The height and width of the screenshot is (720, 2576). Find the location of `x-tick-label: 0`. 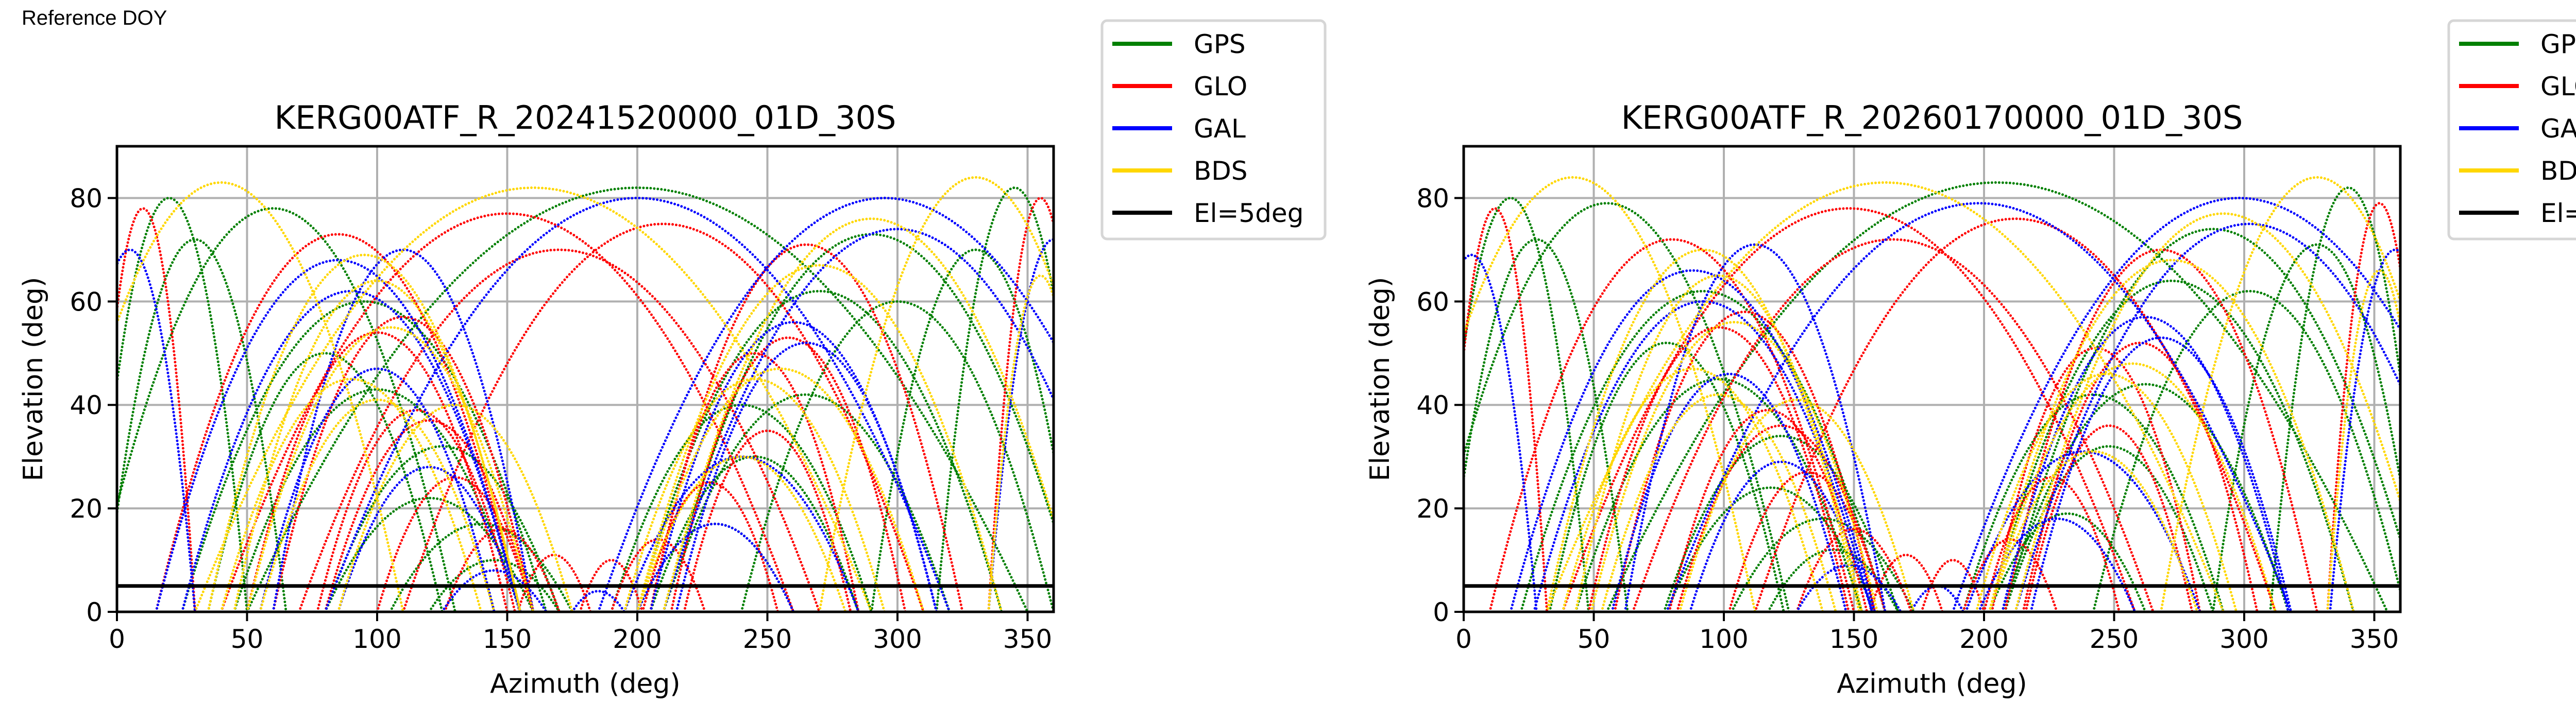

x-tick-label: 0 is located at coordinates (1463, 639).